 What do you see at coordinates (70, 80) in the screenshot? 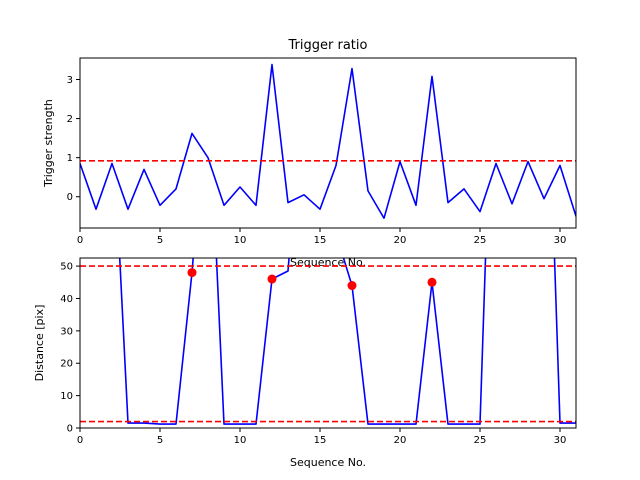
I see `y-tick-label: 3` at bounding box center [70, 80].